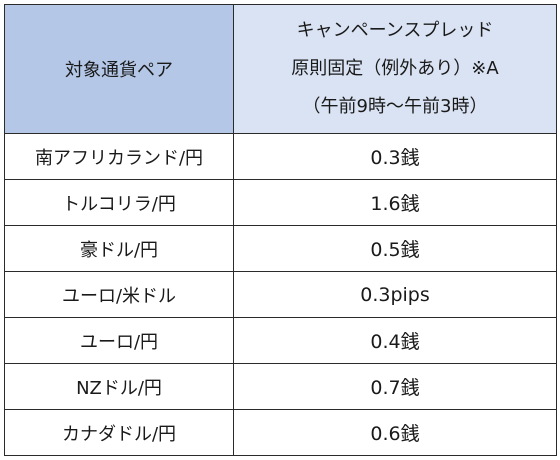  I want to click on table-row: カナダドル/円 0.6銭, so click(280, 432).